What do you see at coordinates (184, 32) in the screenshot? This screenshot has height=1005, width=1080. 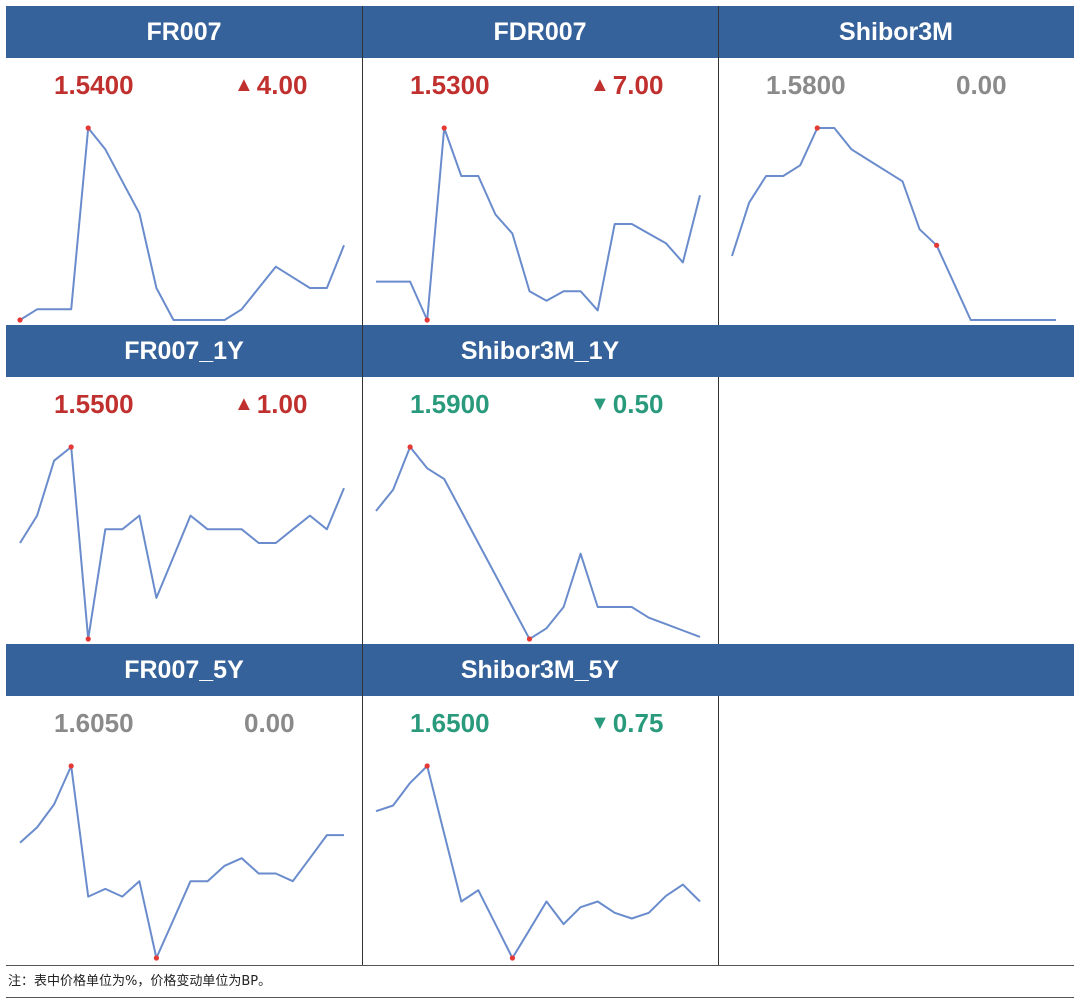 I see `panel-title: FR007` at bounding box center [184, 32].